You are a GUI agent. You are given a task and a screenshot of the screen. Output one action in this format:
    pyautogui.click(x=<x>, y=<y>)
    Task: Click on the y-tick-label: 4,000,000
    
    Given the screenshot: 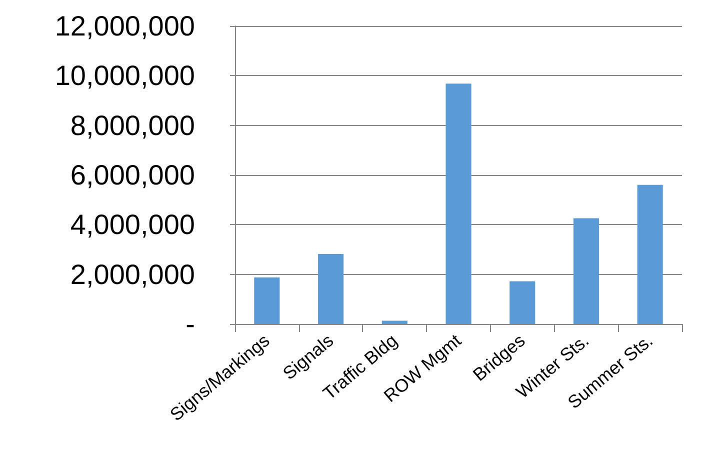 What is the action you would take?
    pyautogui.click(x=132, y=224)
    